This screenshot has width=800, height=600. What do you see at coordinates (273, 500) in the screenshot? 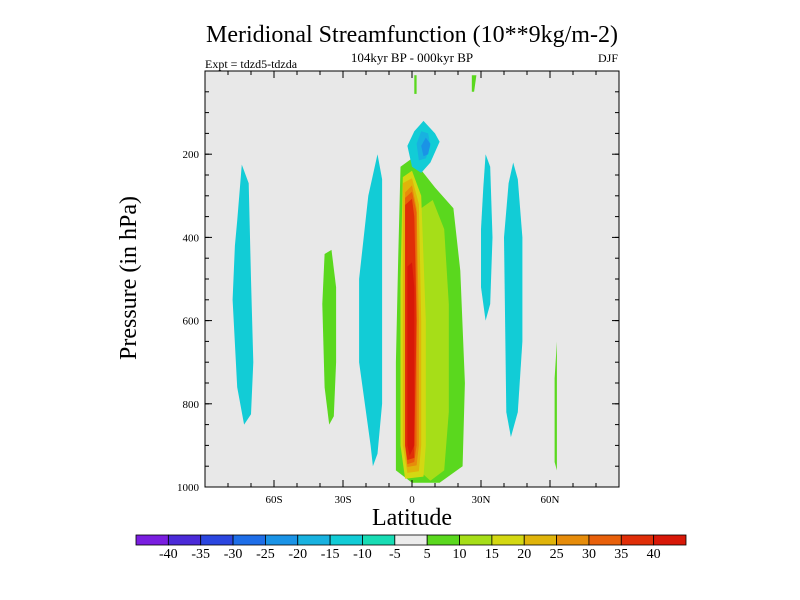
I see `x-tick-label: 60S` at bounding box center [273, 500].